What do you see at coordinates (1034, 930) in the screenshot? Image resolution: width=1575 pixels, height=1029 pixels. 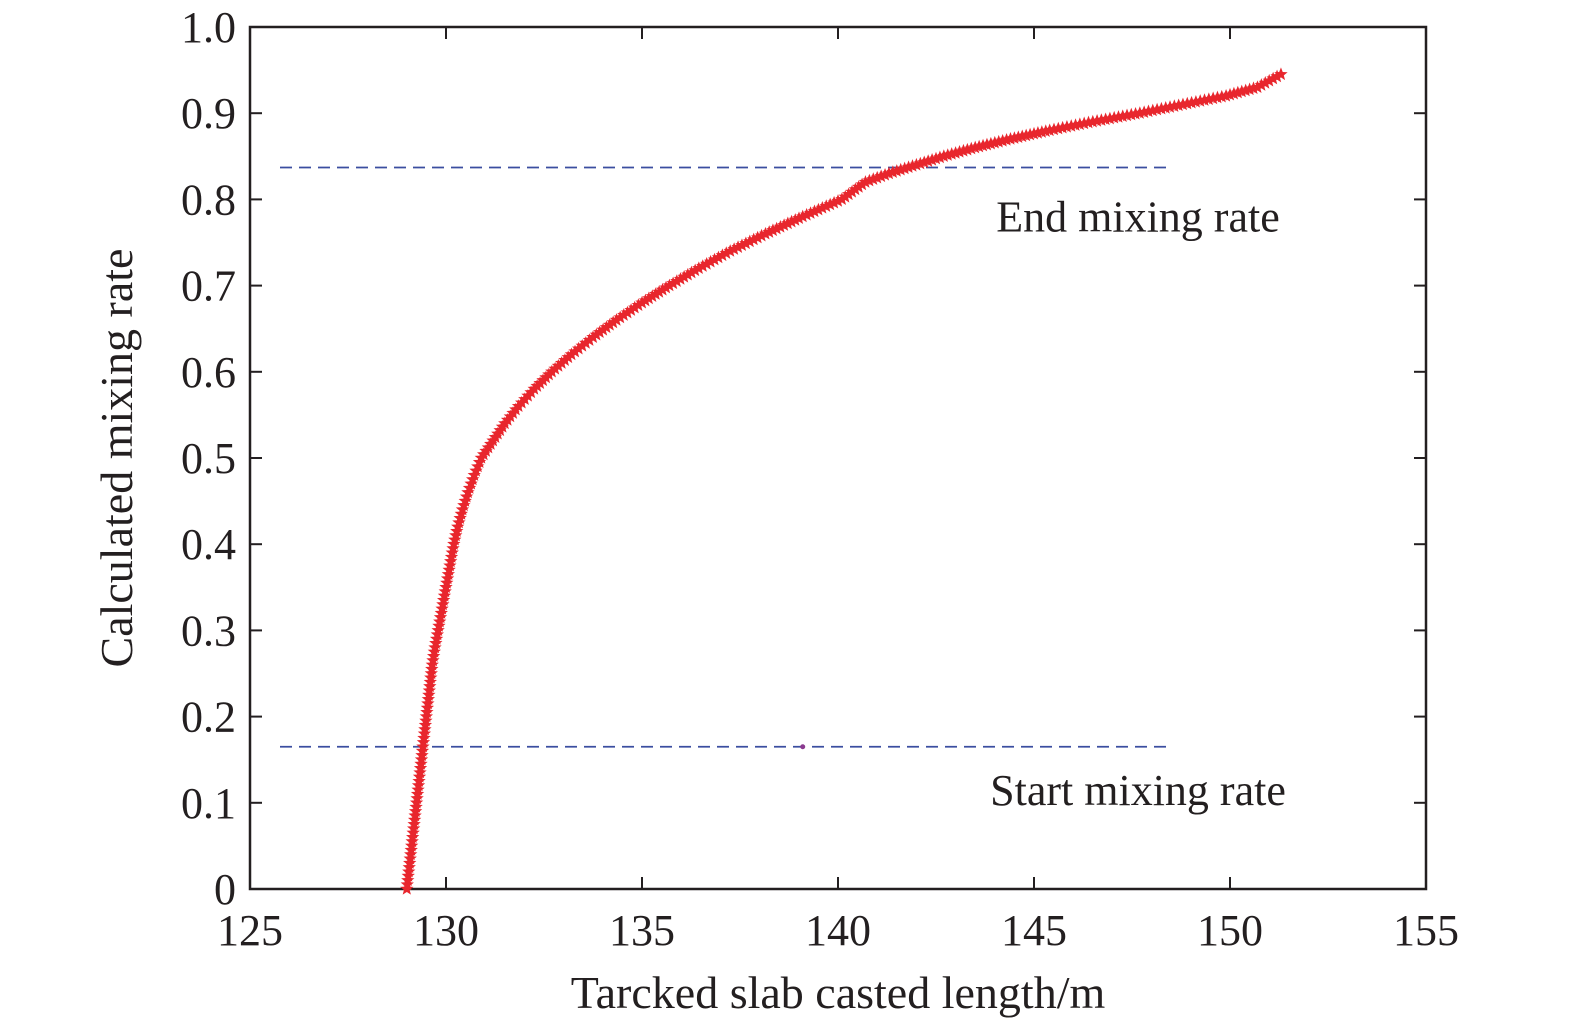 I see `x-tick-label: 145` at bounding box center [1034, 930].